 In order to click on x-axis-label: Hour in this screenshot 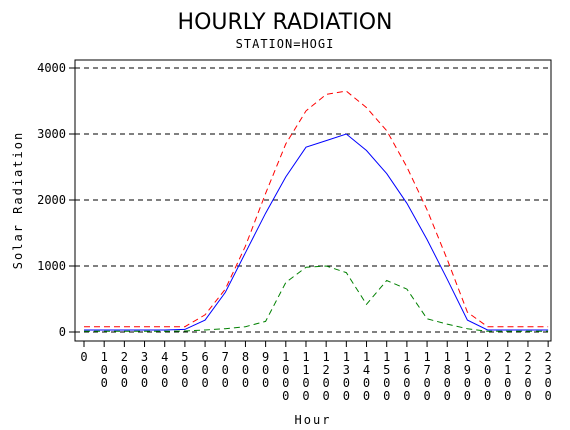, I will do `click(313, 420)`.